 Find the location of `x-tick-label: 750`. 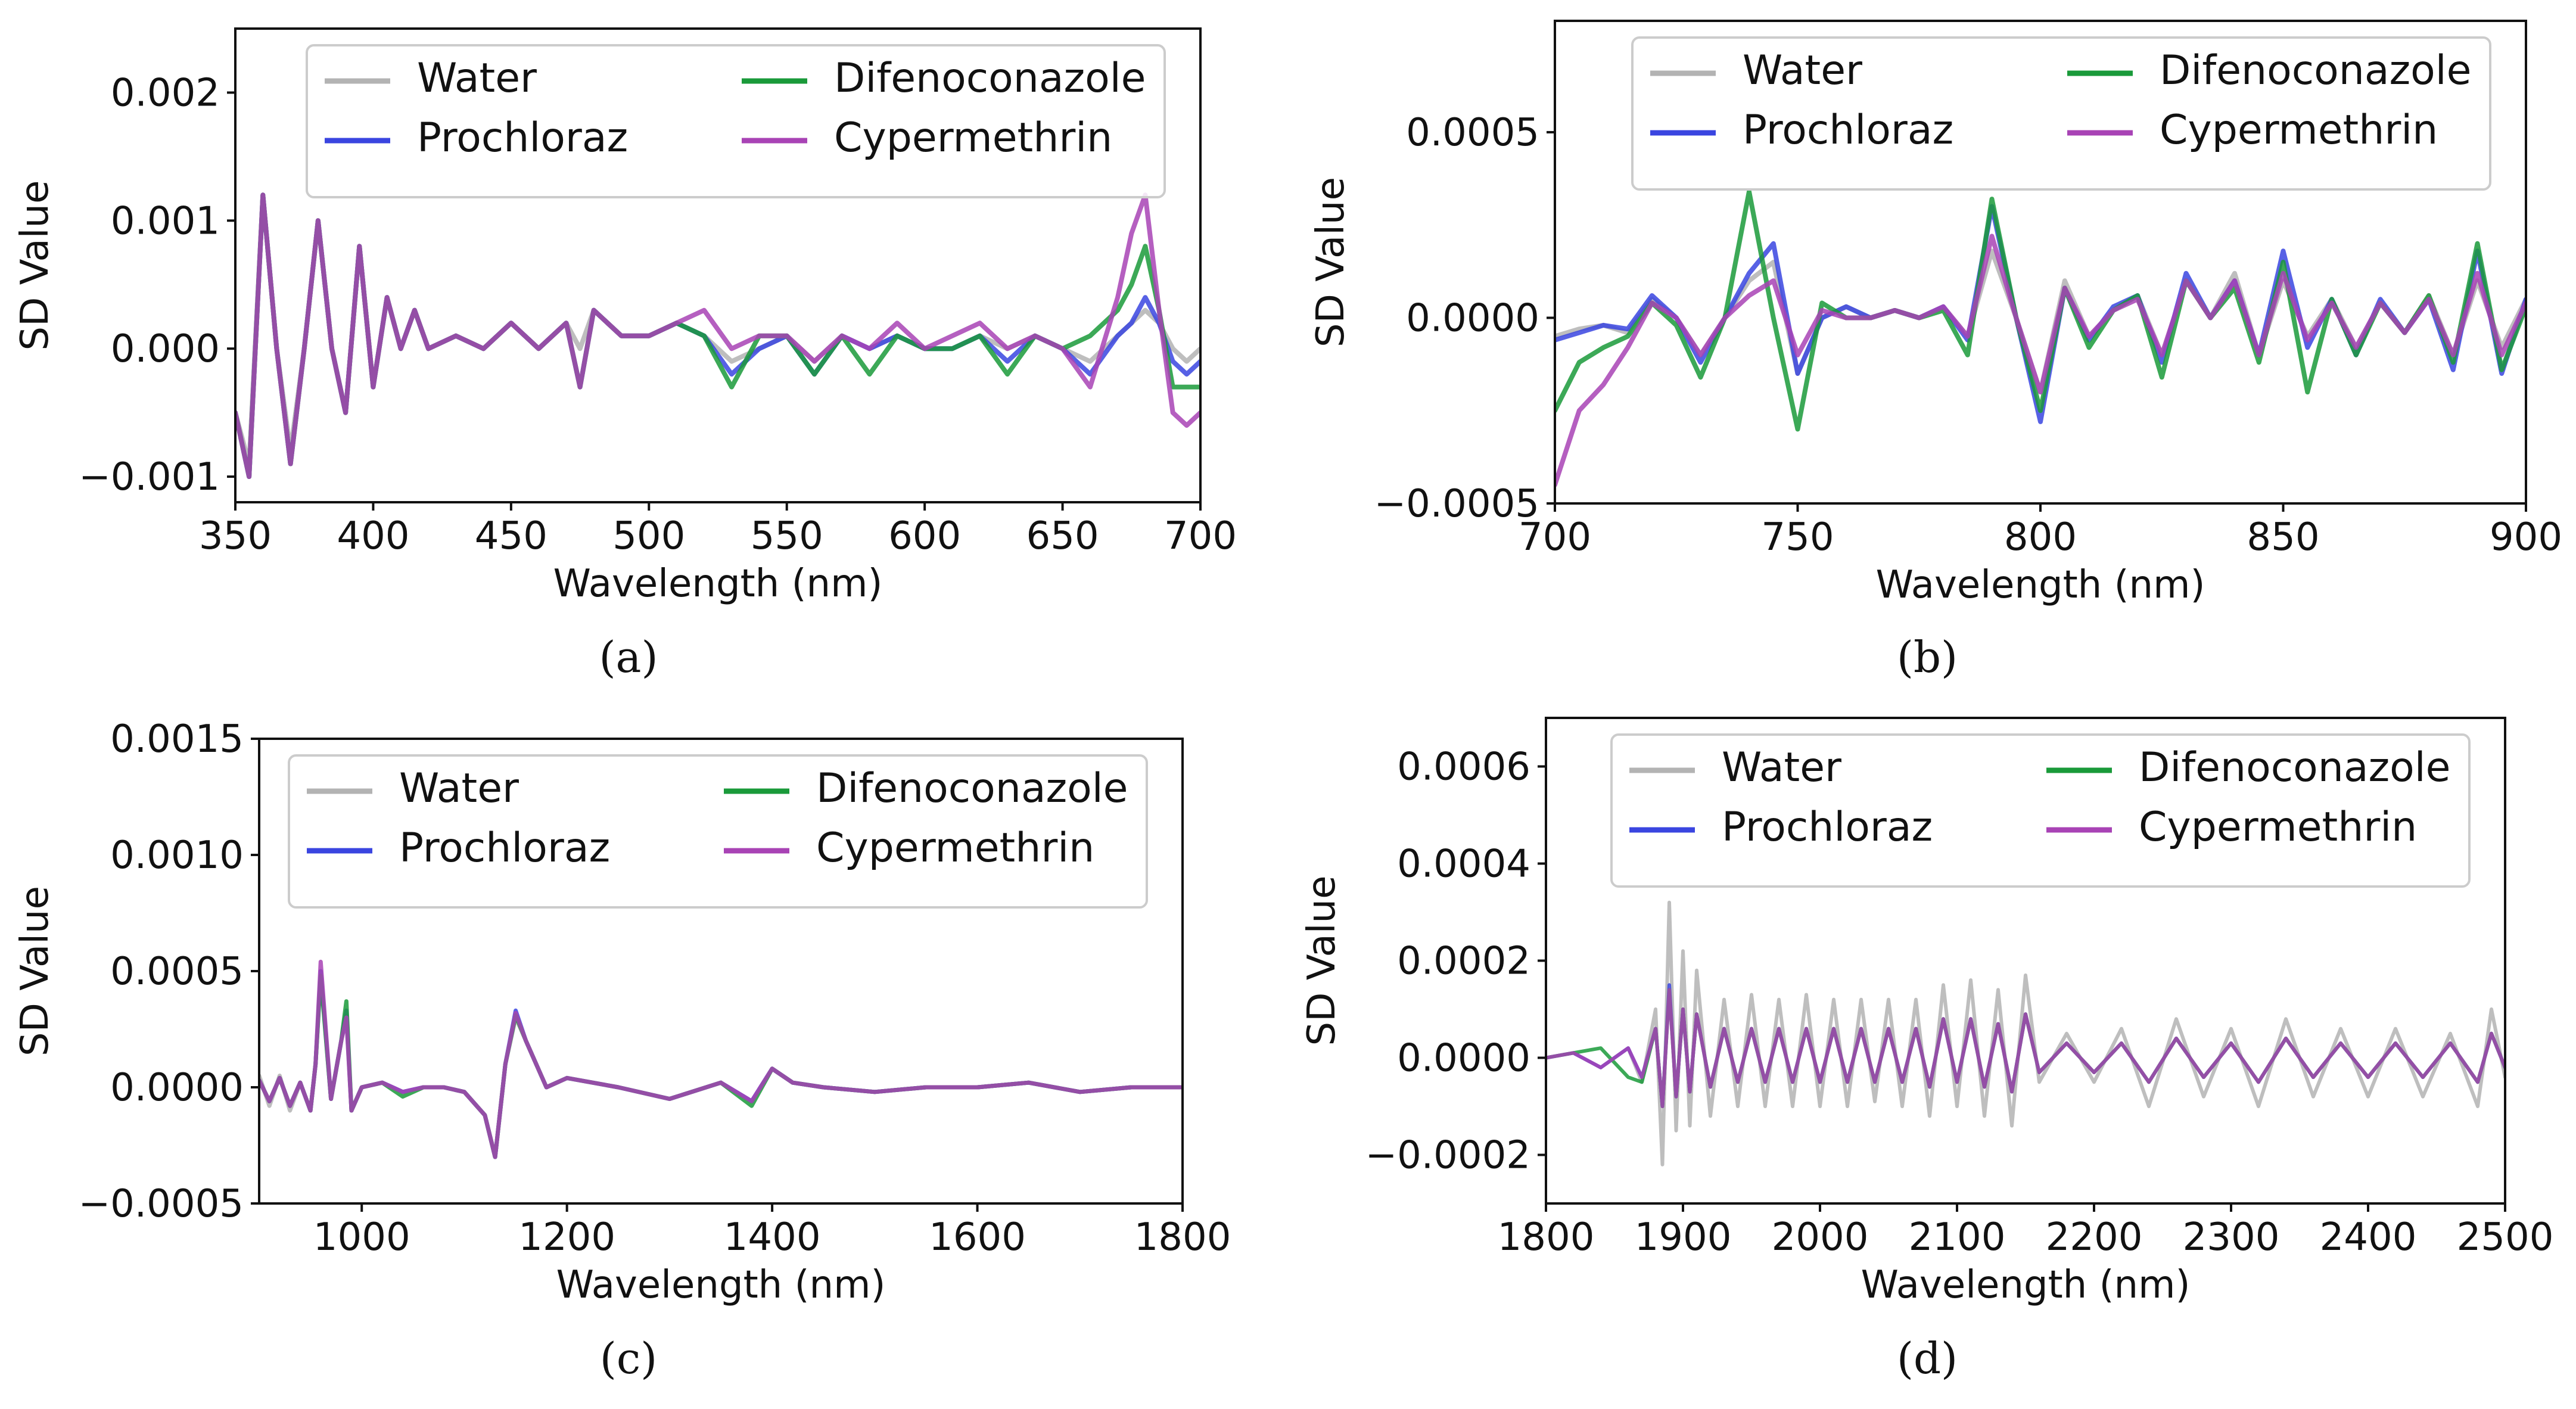

x-tick-label: 750 is located at coordinates (1797, 537).